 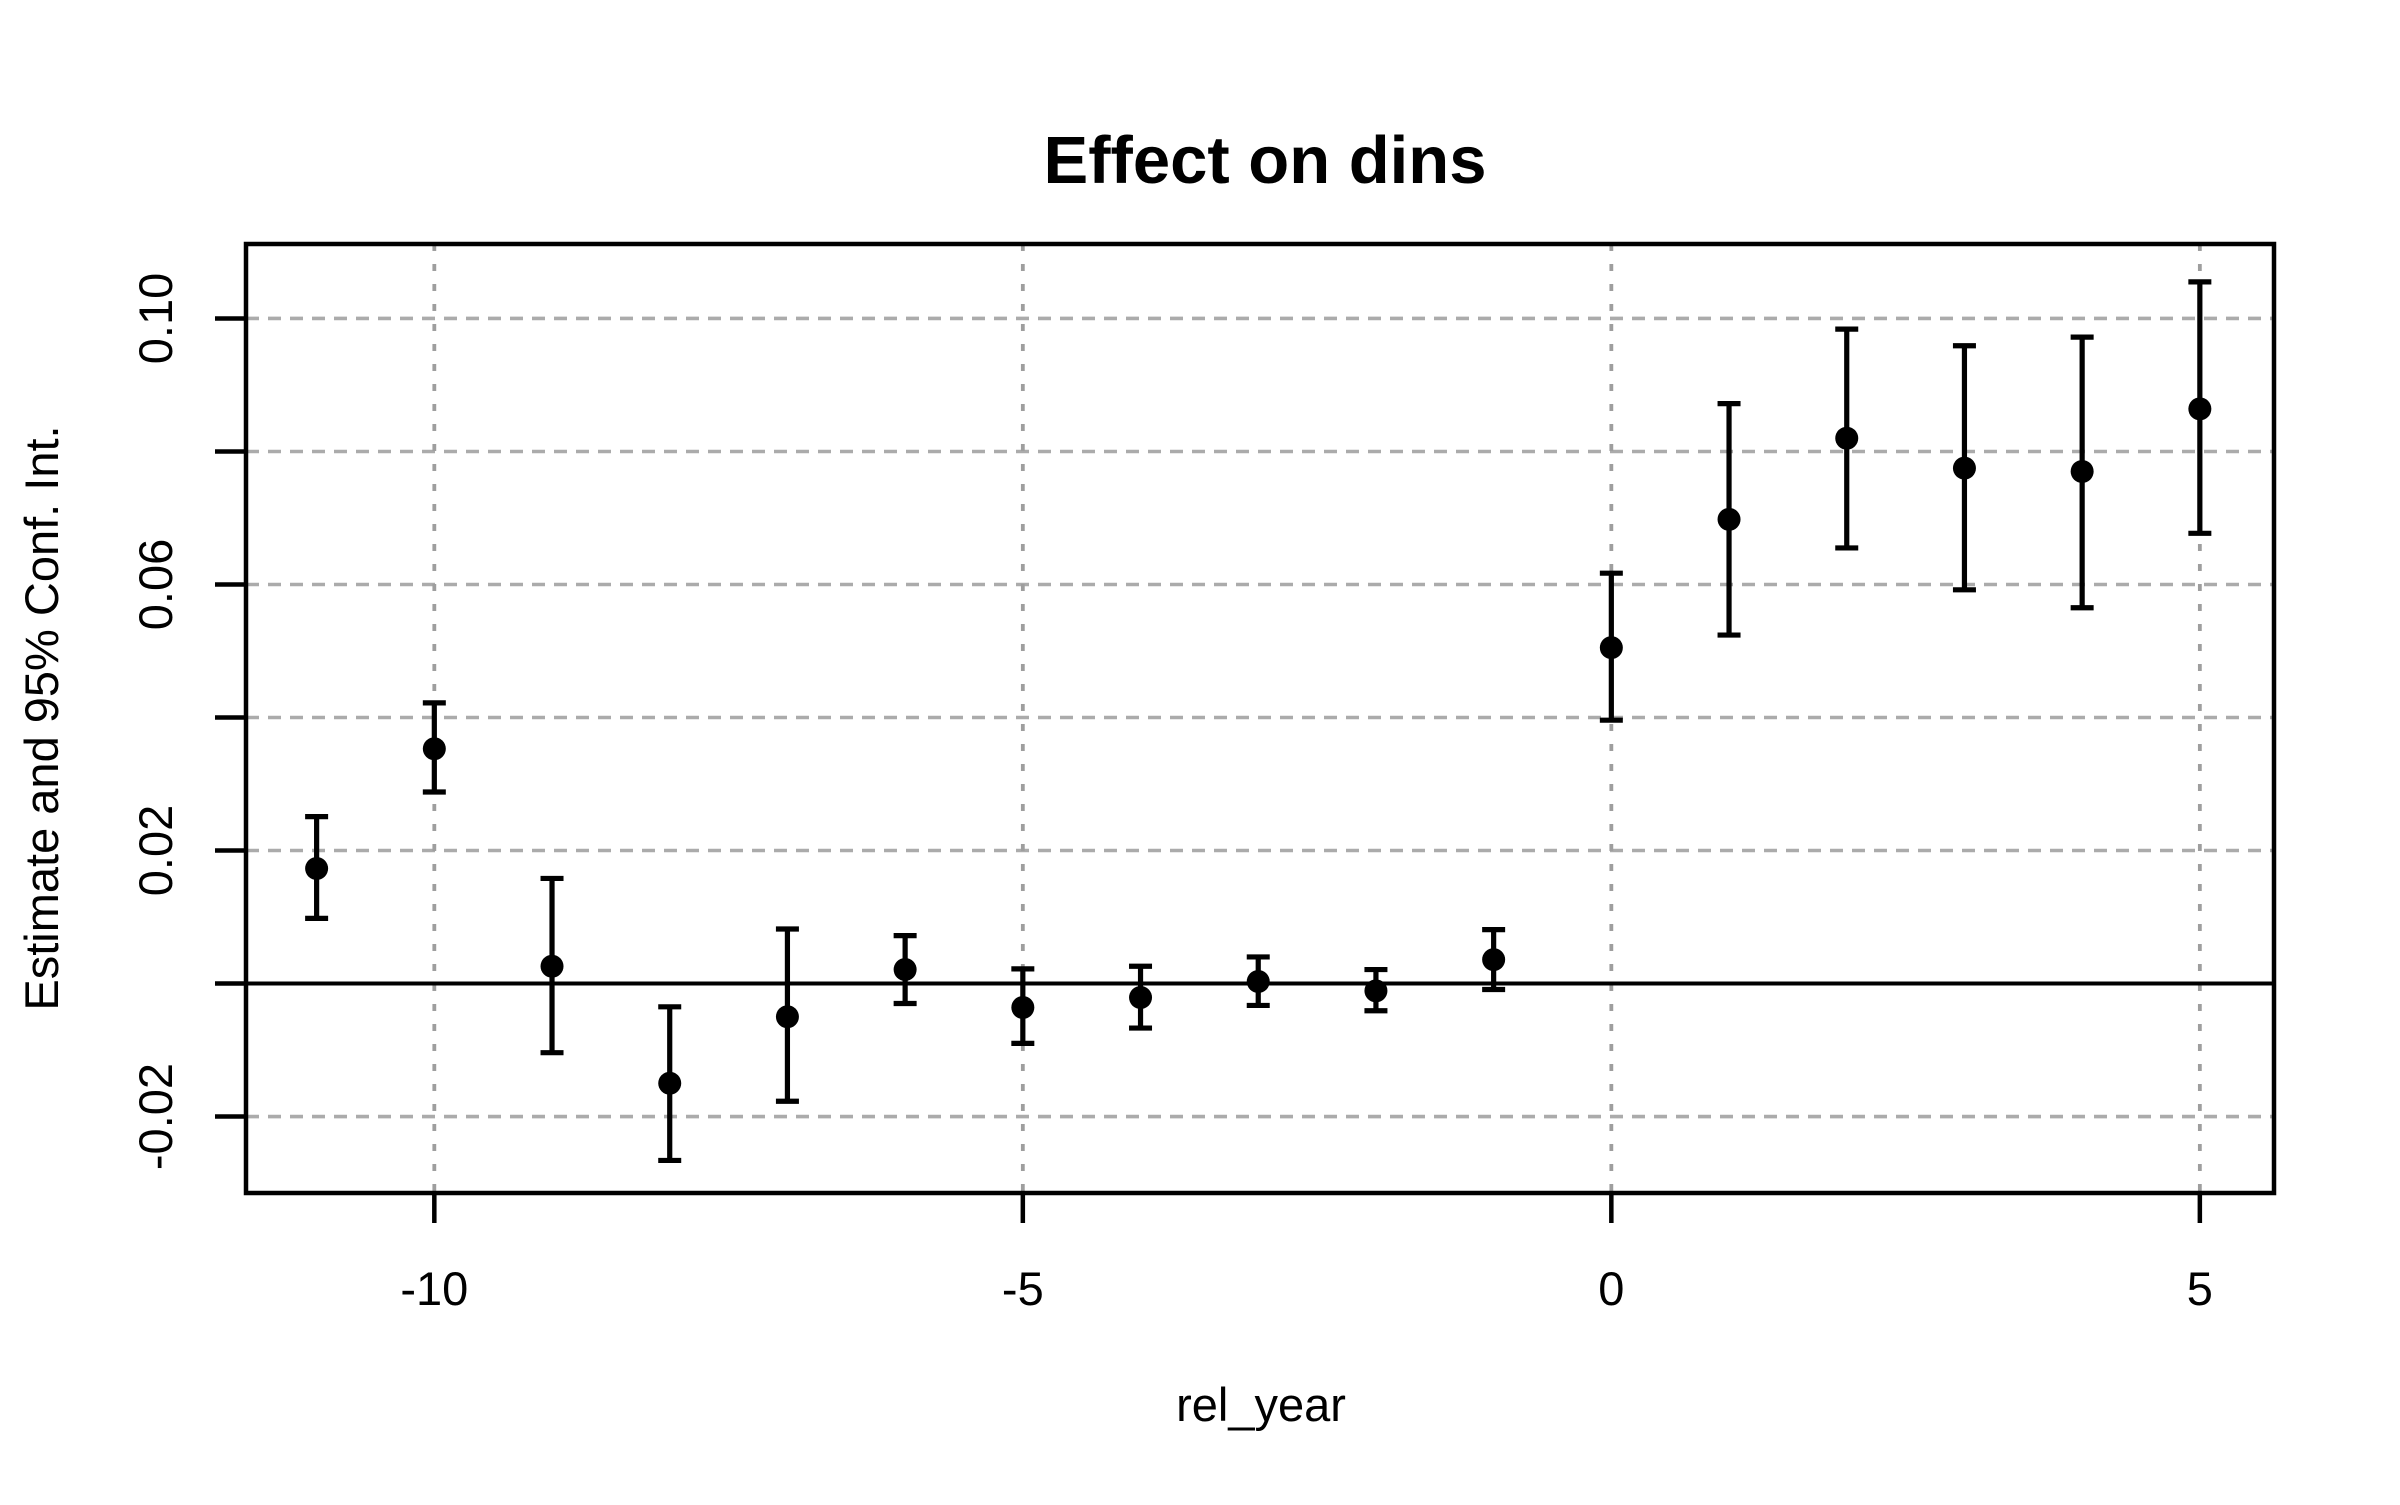 I want to click on x-tick-label: 5, so click(x=2200, y=1288).